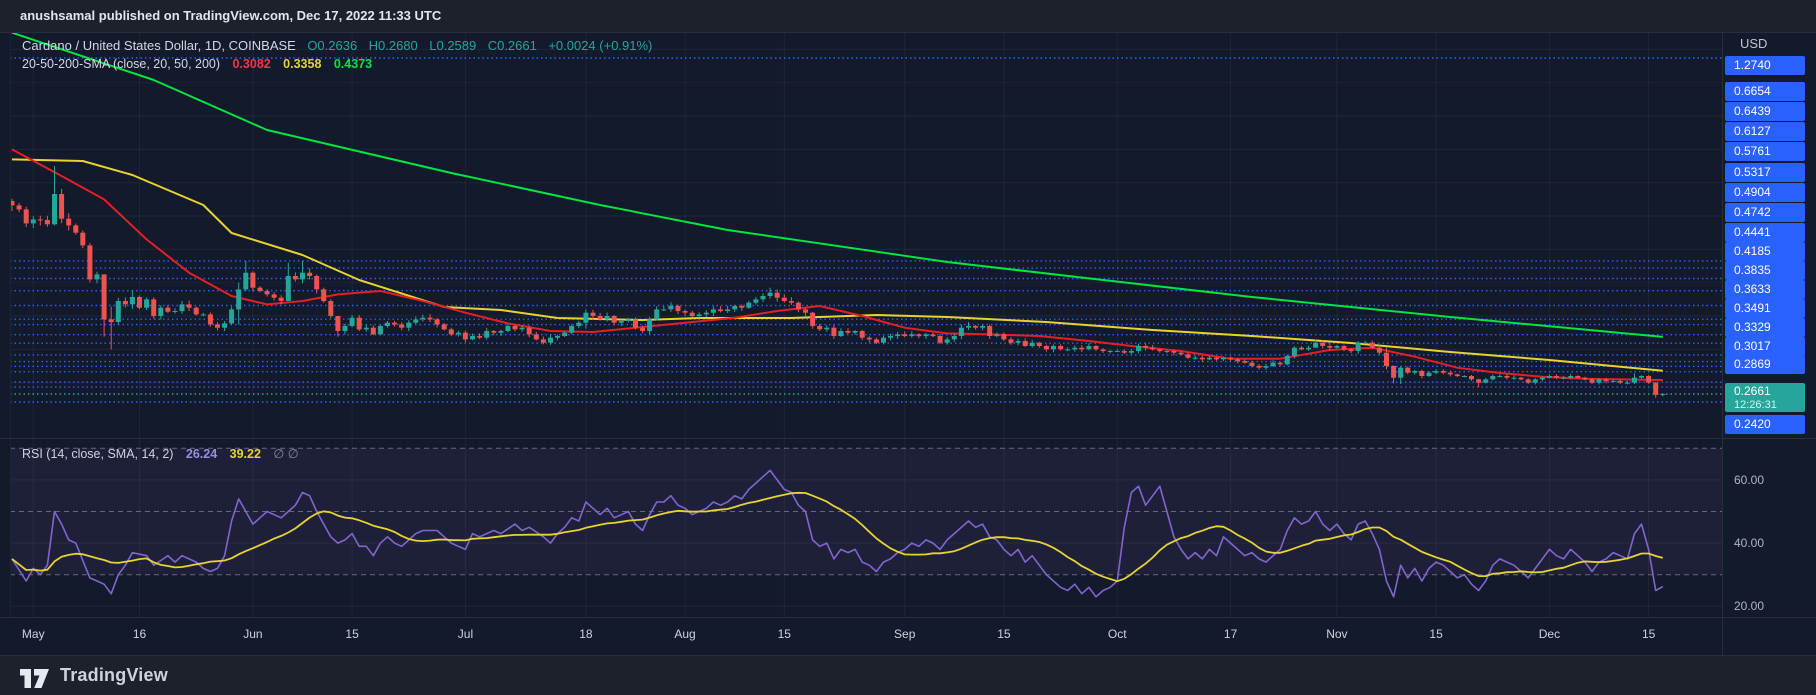 This screenshot has height=695, width=1816. I want to click on time-axis: May 16 Jun 15 Jul 18 Aug 15 Sep 15 Oct 17 Nov 15 Dec 15, so click(908, 636).